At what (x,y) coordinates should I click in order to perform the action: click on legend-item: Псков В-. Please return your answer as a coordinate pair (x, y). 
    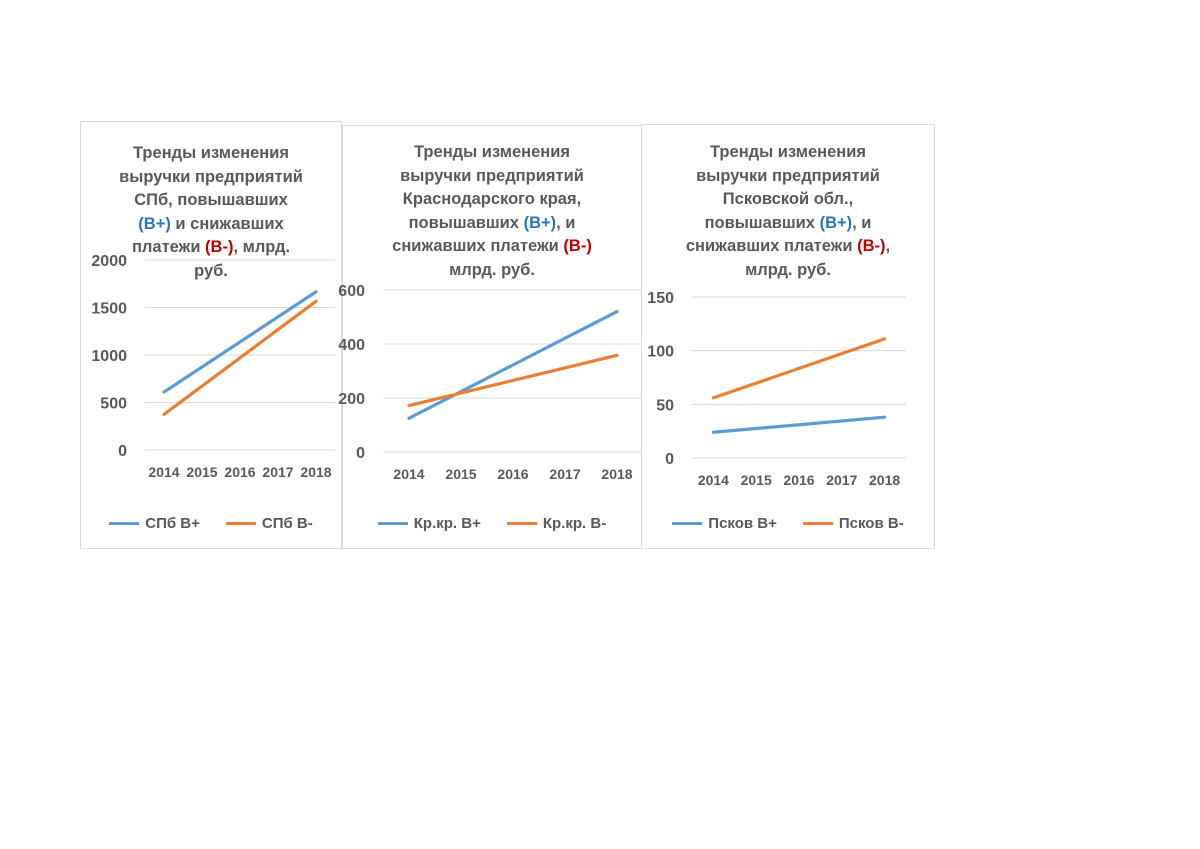
    Looking at the image, I should click on (853, 523).